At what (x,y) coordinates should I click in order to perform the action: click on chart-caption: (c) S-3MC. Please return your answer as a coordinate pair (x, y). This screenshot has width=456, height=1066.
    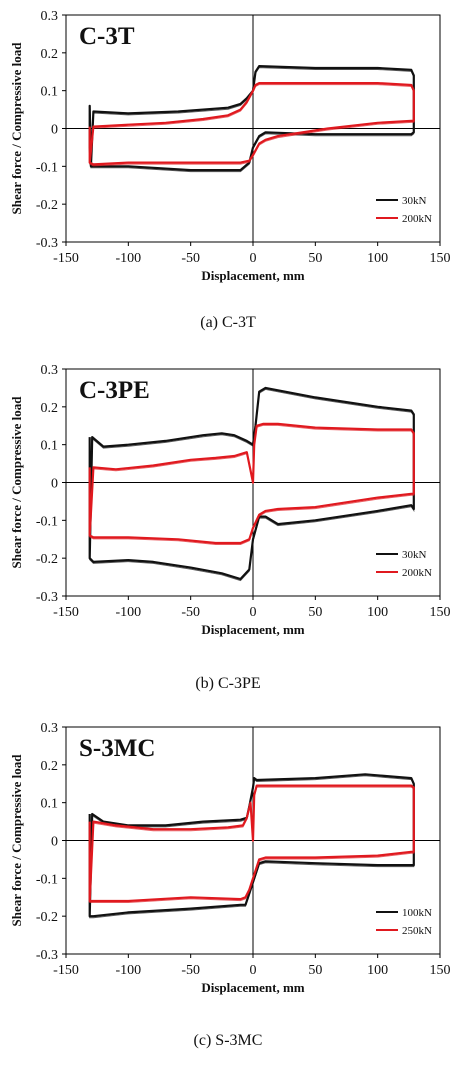
    Looking at the image, I should click on (228, 1040).